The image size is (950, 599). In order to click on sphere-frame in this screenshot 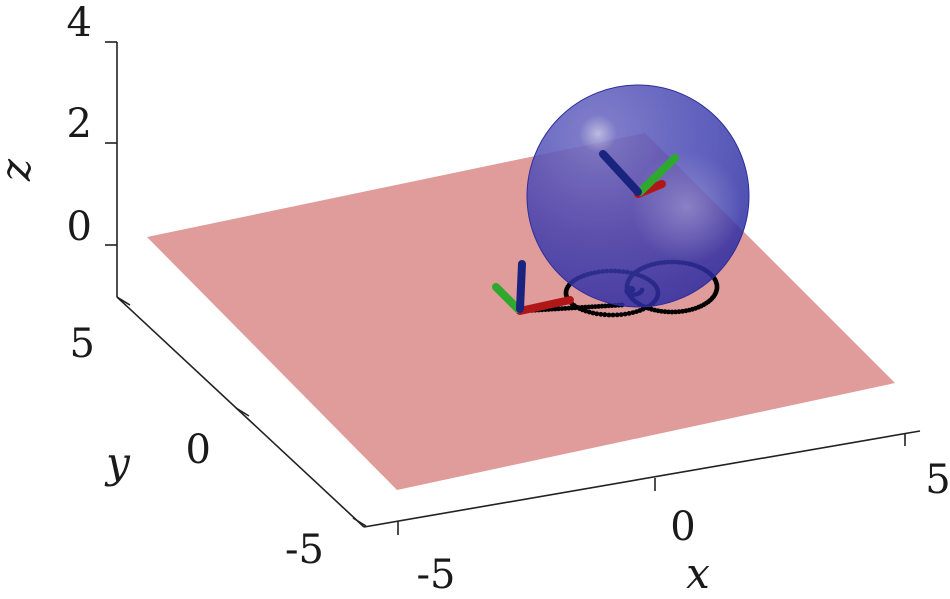, I will do `click(639, 174)`.